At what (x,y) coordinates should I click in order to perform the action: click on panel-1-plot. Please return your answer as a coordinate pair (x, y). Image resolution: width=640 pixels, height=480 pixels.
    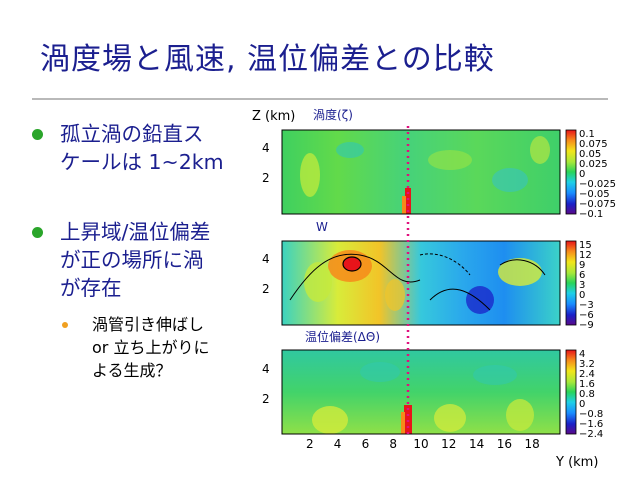
    Looking at the image, I should click on (421, 172).